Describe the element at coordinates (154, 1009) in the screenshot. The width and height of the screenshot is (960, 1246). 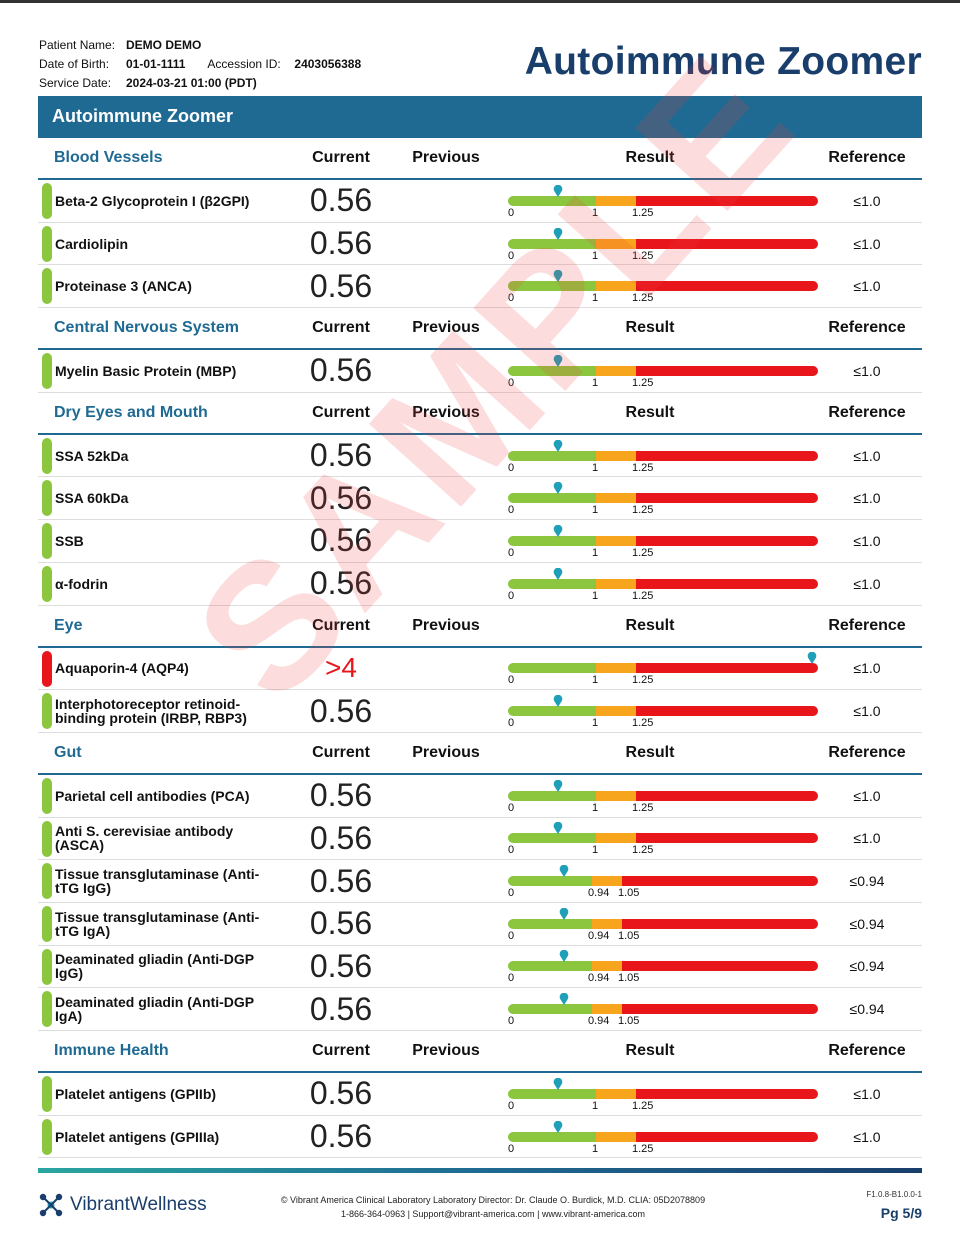
I see `test-name: Deaminated gliadin (Anti-DGP IgA)` at that location.